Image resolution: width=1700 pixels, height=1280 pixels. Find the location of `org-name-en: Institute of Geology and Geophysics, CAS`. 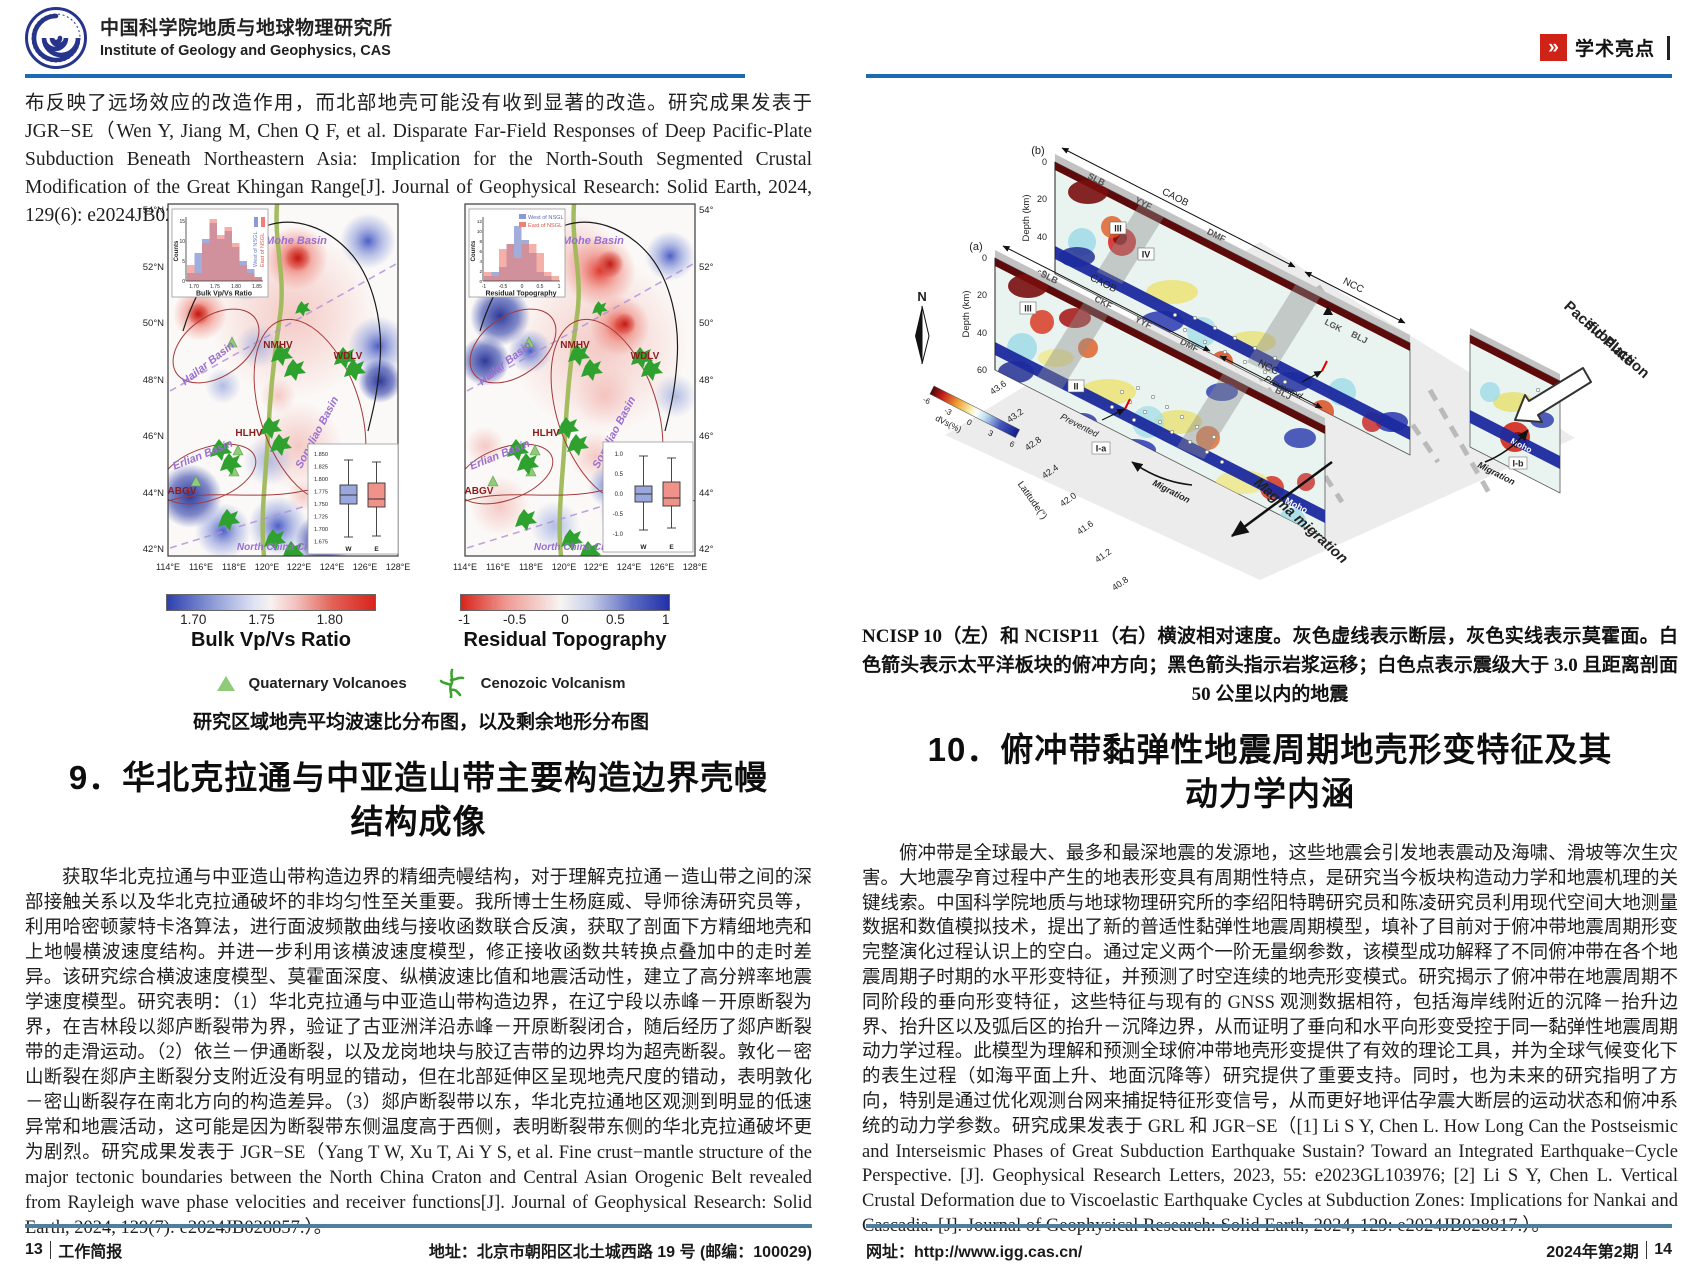

org-name-en: Institute of Geology and Geophysics, CAS is located at coordinates (245, 51).